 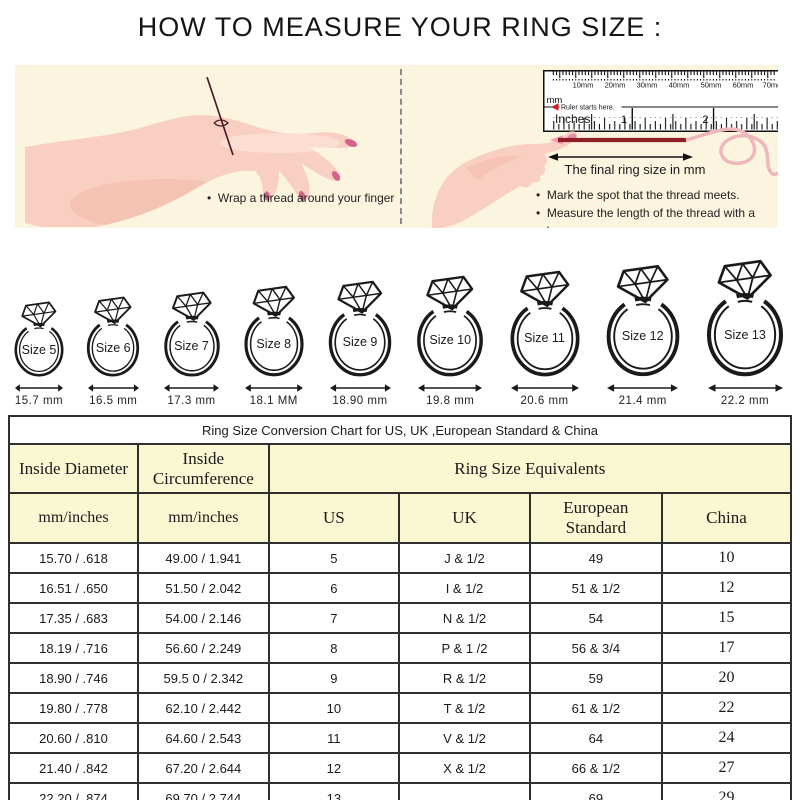 I want to click on header-inside-diameter: Inside Diameter, so click(x=73, y=468).